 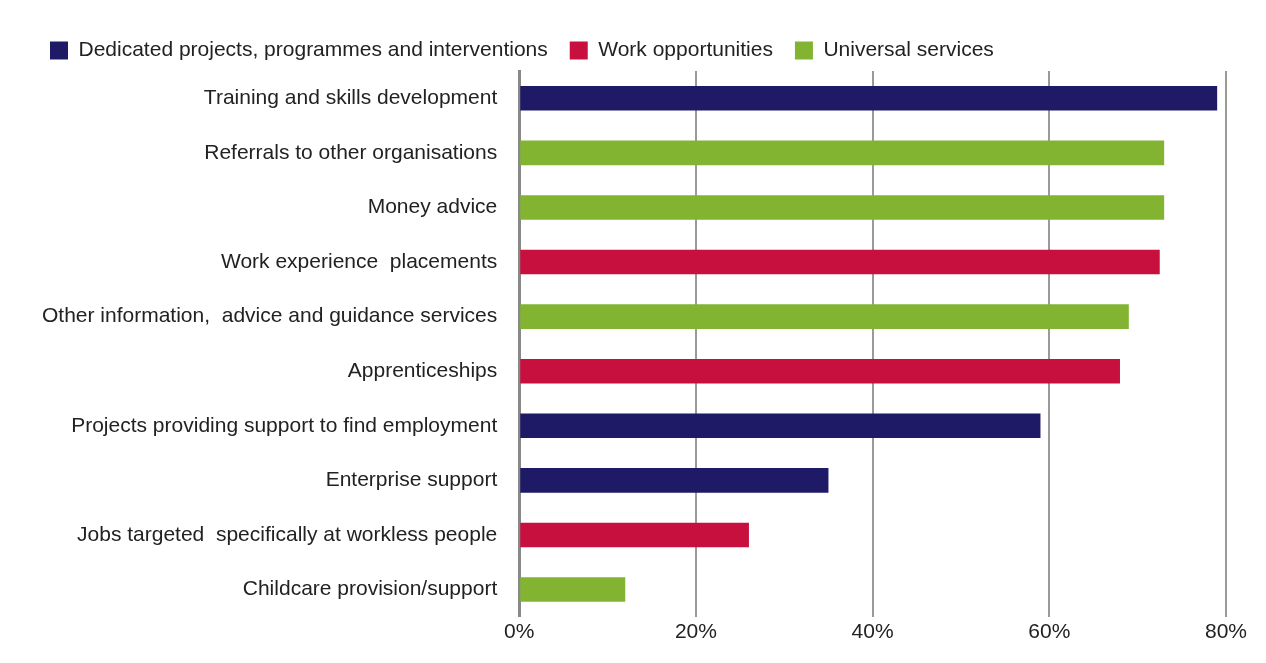 What do you see at coordinates (422, 369) in the screenshot?
I see `y-tick-label: Apprenticeships` at bounding box center [422, 369].